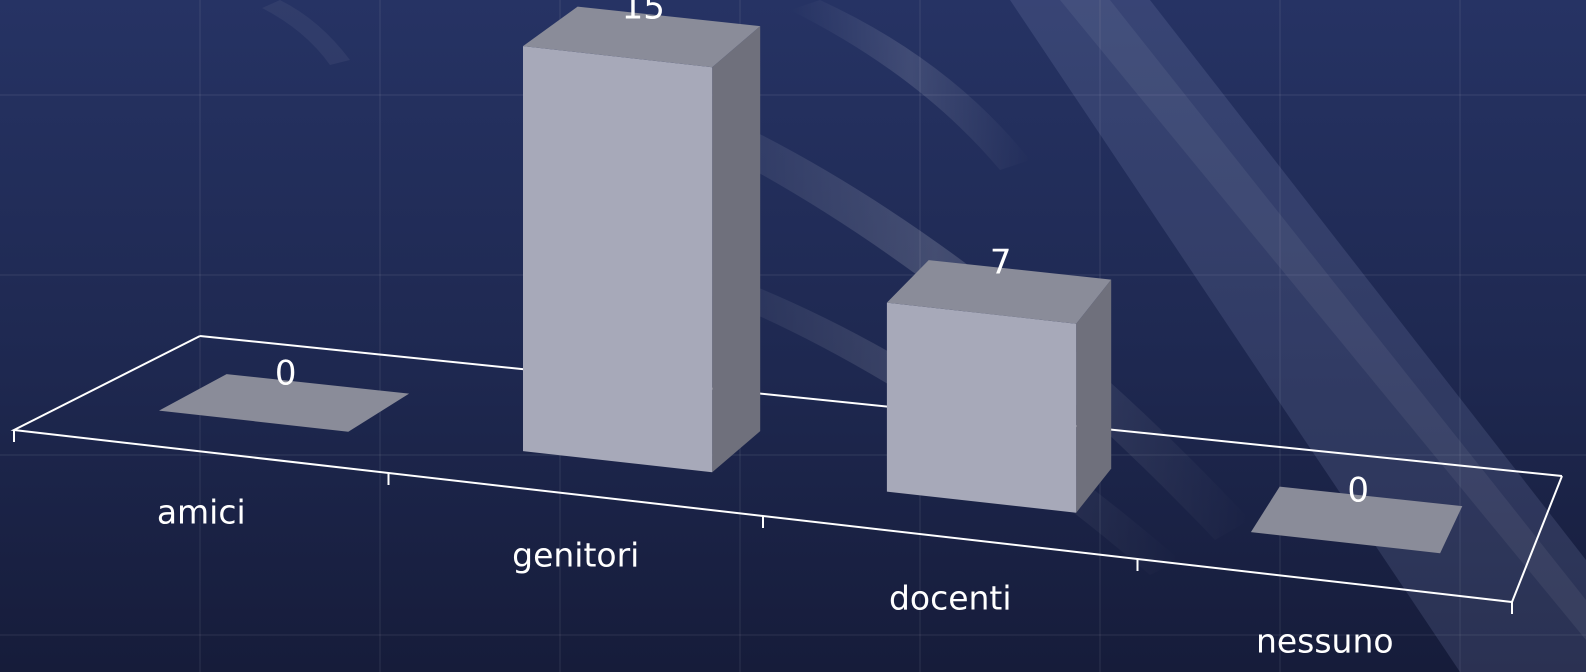 This screenshot has height=672, width=1586. What do you see at coordinates (643, 14) in the screenshot?
I see `data-label: 15` at bounding box center [643, 14].